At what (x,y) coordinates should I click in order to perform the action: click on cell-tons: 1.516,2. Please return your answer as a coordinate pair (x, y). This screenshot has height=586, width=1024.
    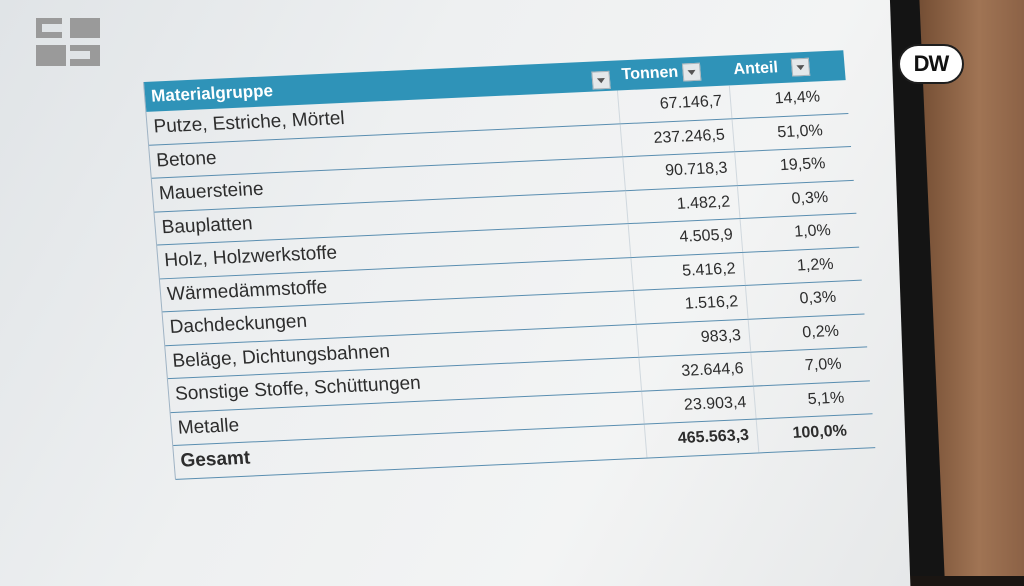
    Looking at the image, I should click on (690, 304).